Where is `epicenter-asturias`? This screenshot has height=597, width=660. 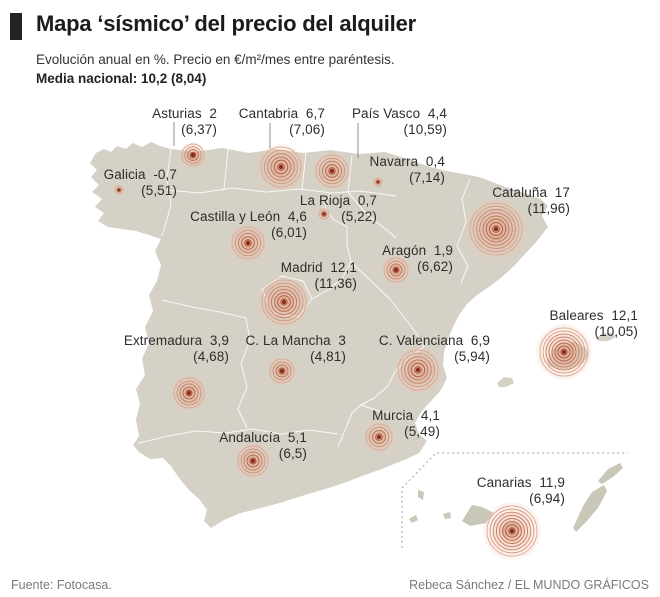
epicenter-asturias is located at coordinates (193, 155).